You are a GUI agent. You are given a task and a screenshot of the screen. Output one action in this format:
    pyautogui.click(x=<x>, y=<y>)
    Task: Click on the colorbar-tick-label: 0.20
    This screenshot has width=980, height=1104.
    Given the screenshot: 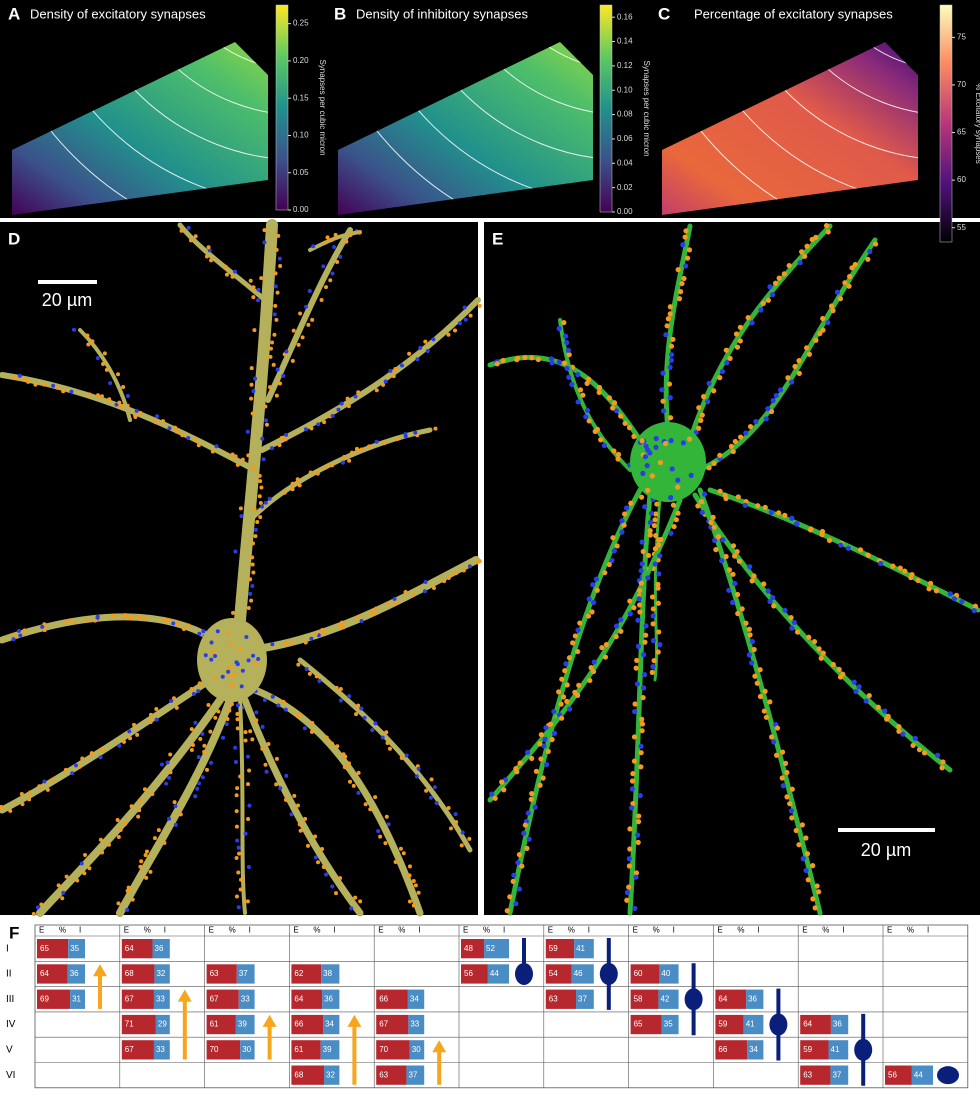 What is the action you would take?
    pyautogui.click(x=301, y=60)
    